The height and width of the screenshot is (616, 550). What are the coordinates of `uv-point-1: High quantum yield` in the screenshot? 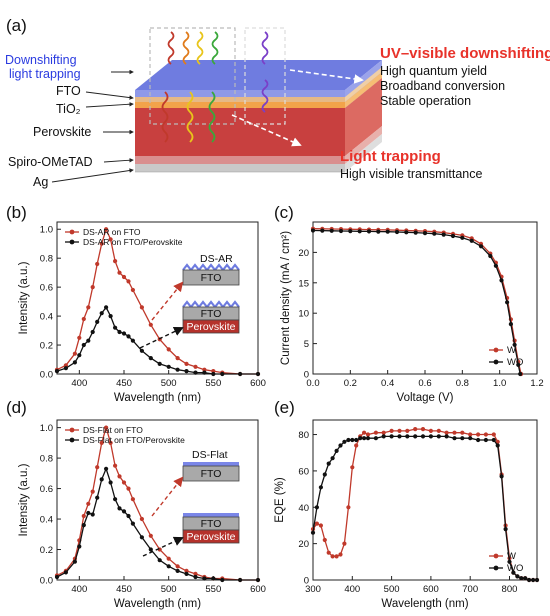 It's located at (433, 71).